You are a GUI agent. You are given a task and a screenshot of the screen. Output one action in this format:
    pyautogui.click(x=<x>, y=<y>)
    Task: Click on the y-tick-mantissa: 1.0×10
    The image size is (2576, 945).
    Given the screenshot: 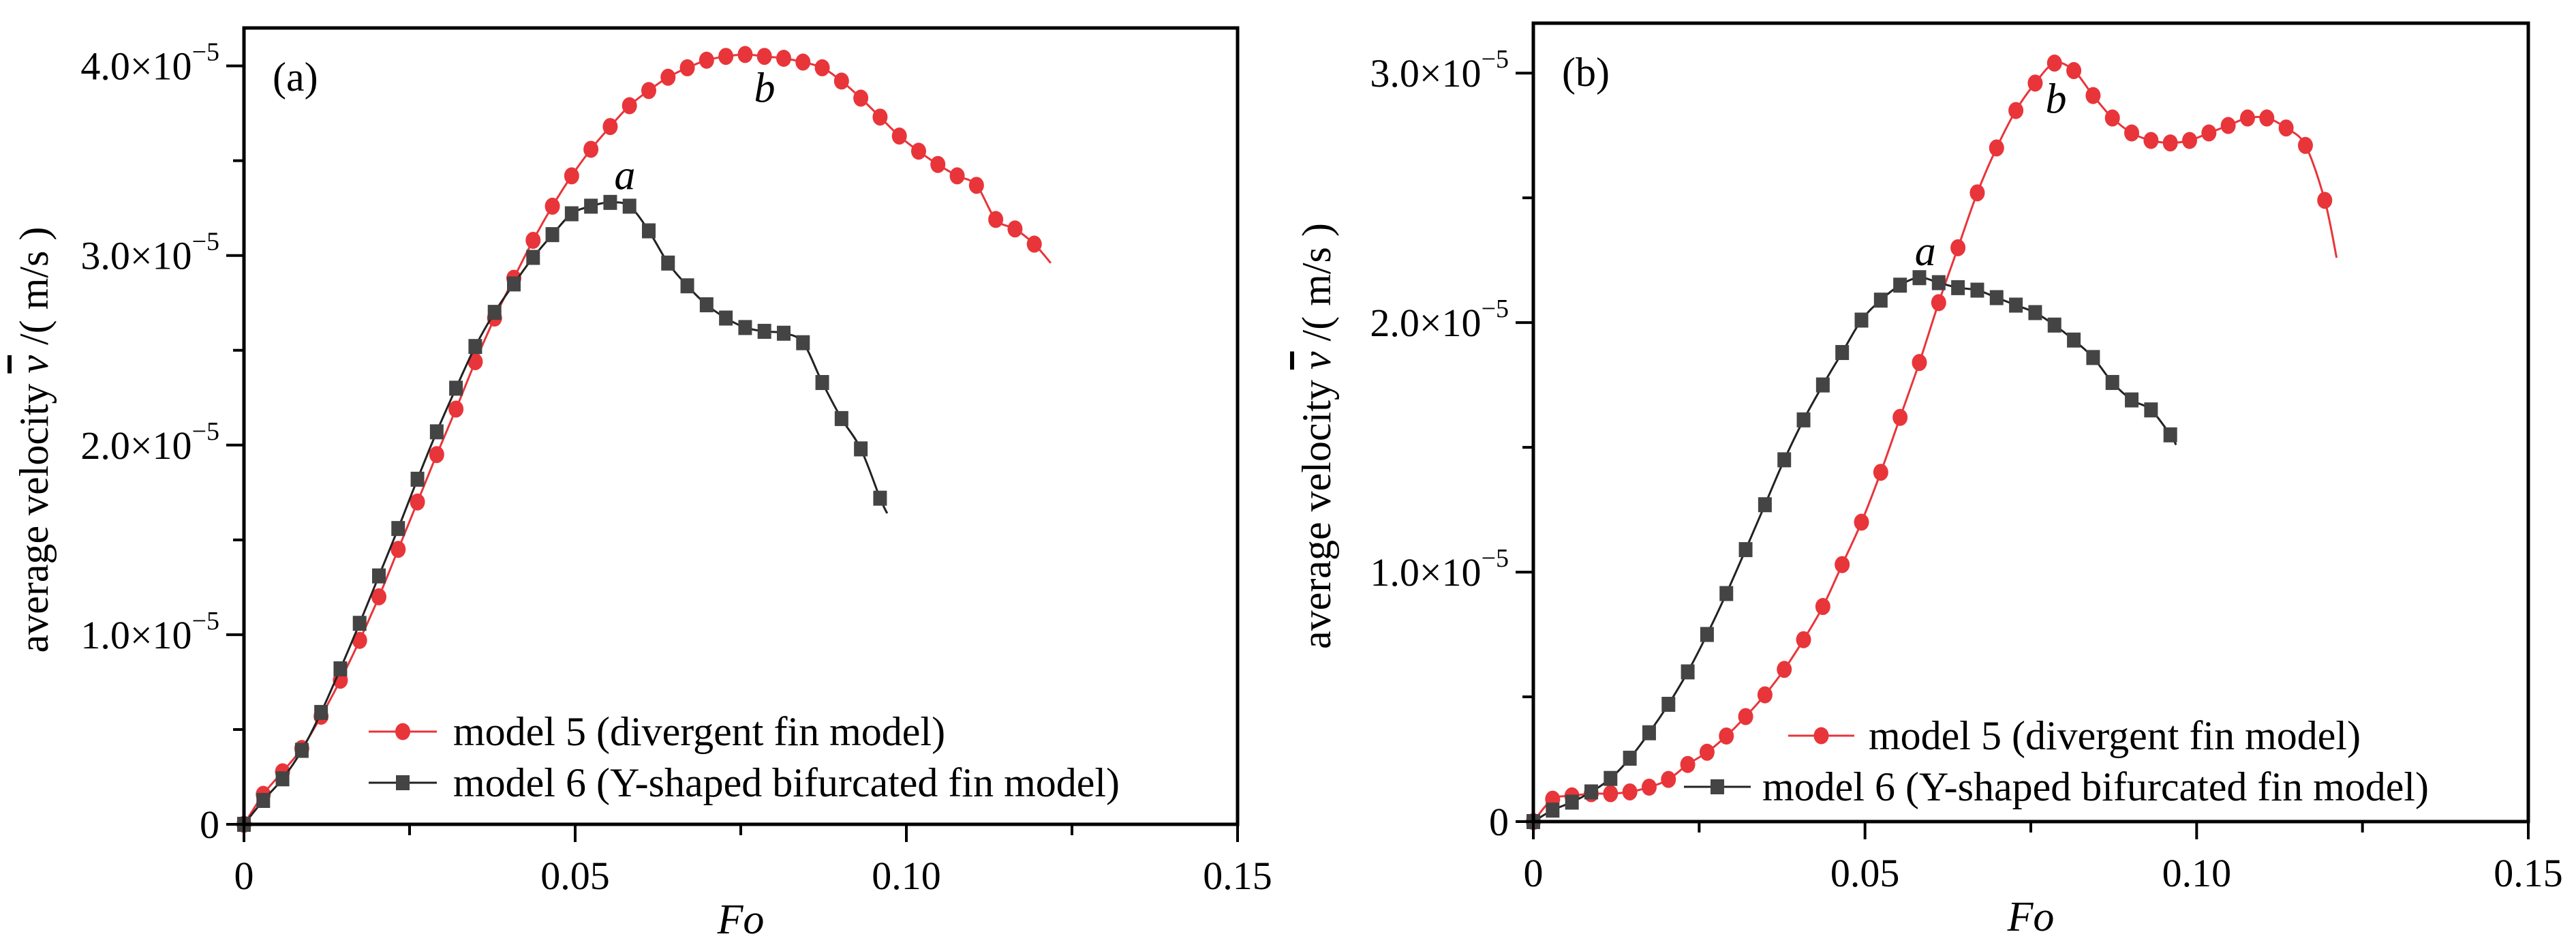 What is the action you would take?
    pyautogui.click(x=1425, y=572)
    